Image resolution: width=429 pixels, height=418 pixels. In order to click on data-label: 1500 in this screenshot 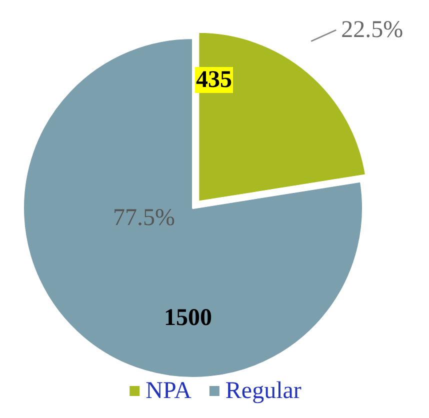, I will do `click(188, 318)`.